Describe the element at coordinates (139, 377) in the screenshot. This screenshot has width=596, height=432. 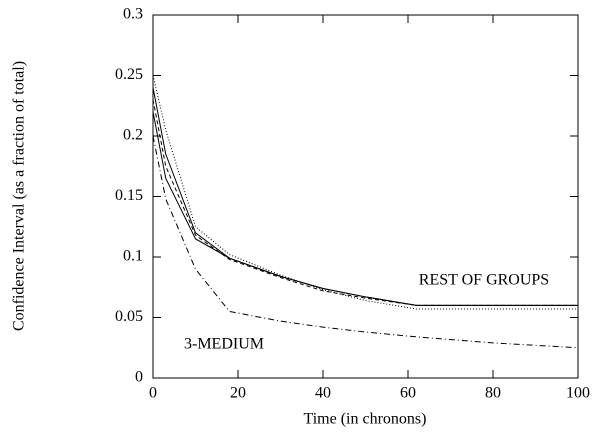
I see `y-tick-label: 0` at that location.